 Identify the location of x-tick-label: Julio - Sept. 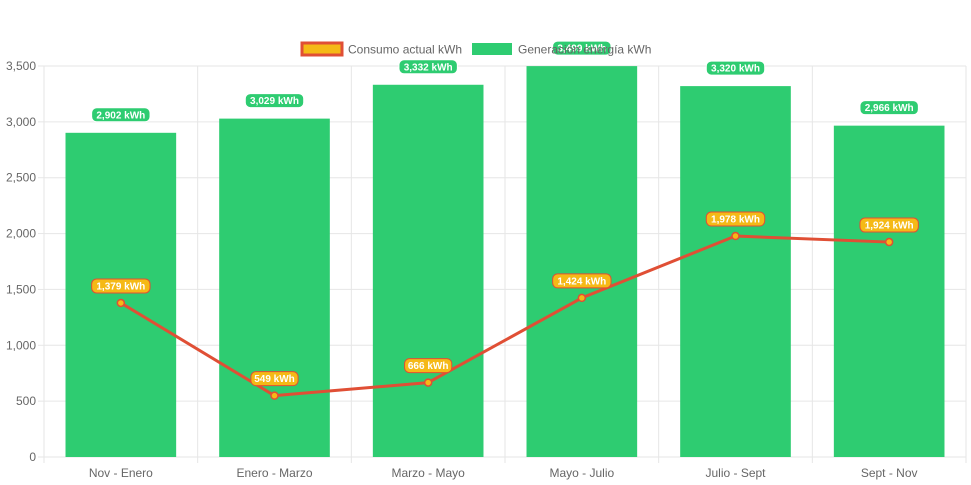
(735, 473).